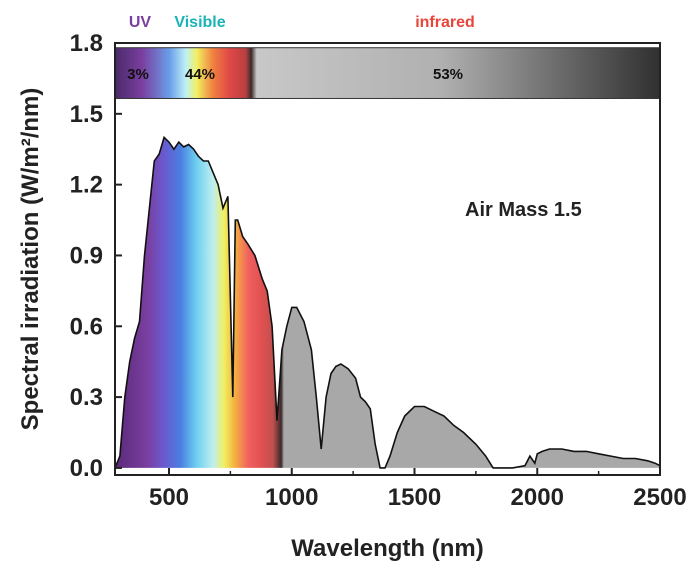  What do you see at coordinates (169, 497) in the screenshot?
I see `x-tick-label: 500` at bounding box center [169, 497].